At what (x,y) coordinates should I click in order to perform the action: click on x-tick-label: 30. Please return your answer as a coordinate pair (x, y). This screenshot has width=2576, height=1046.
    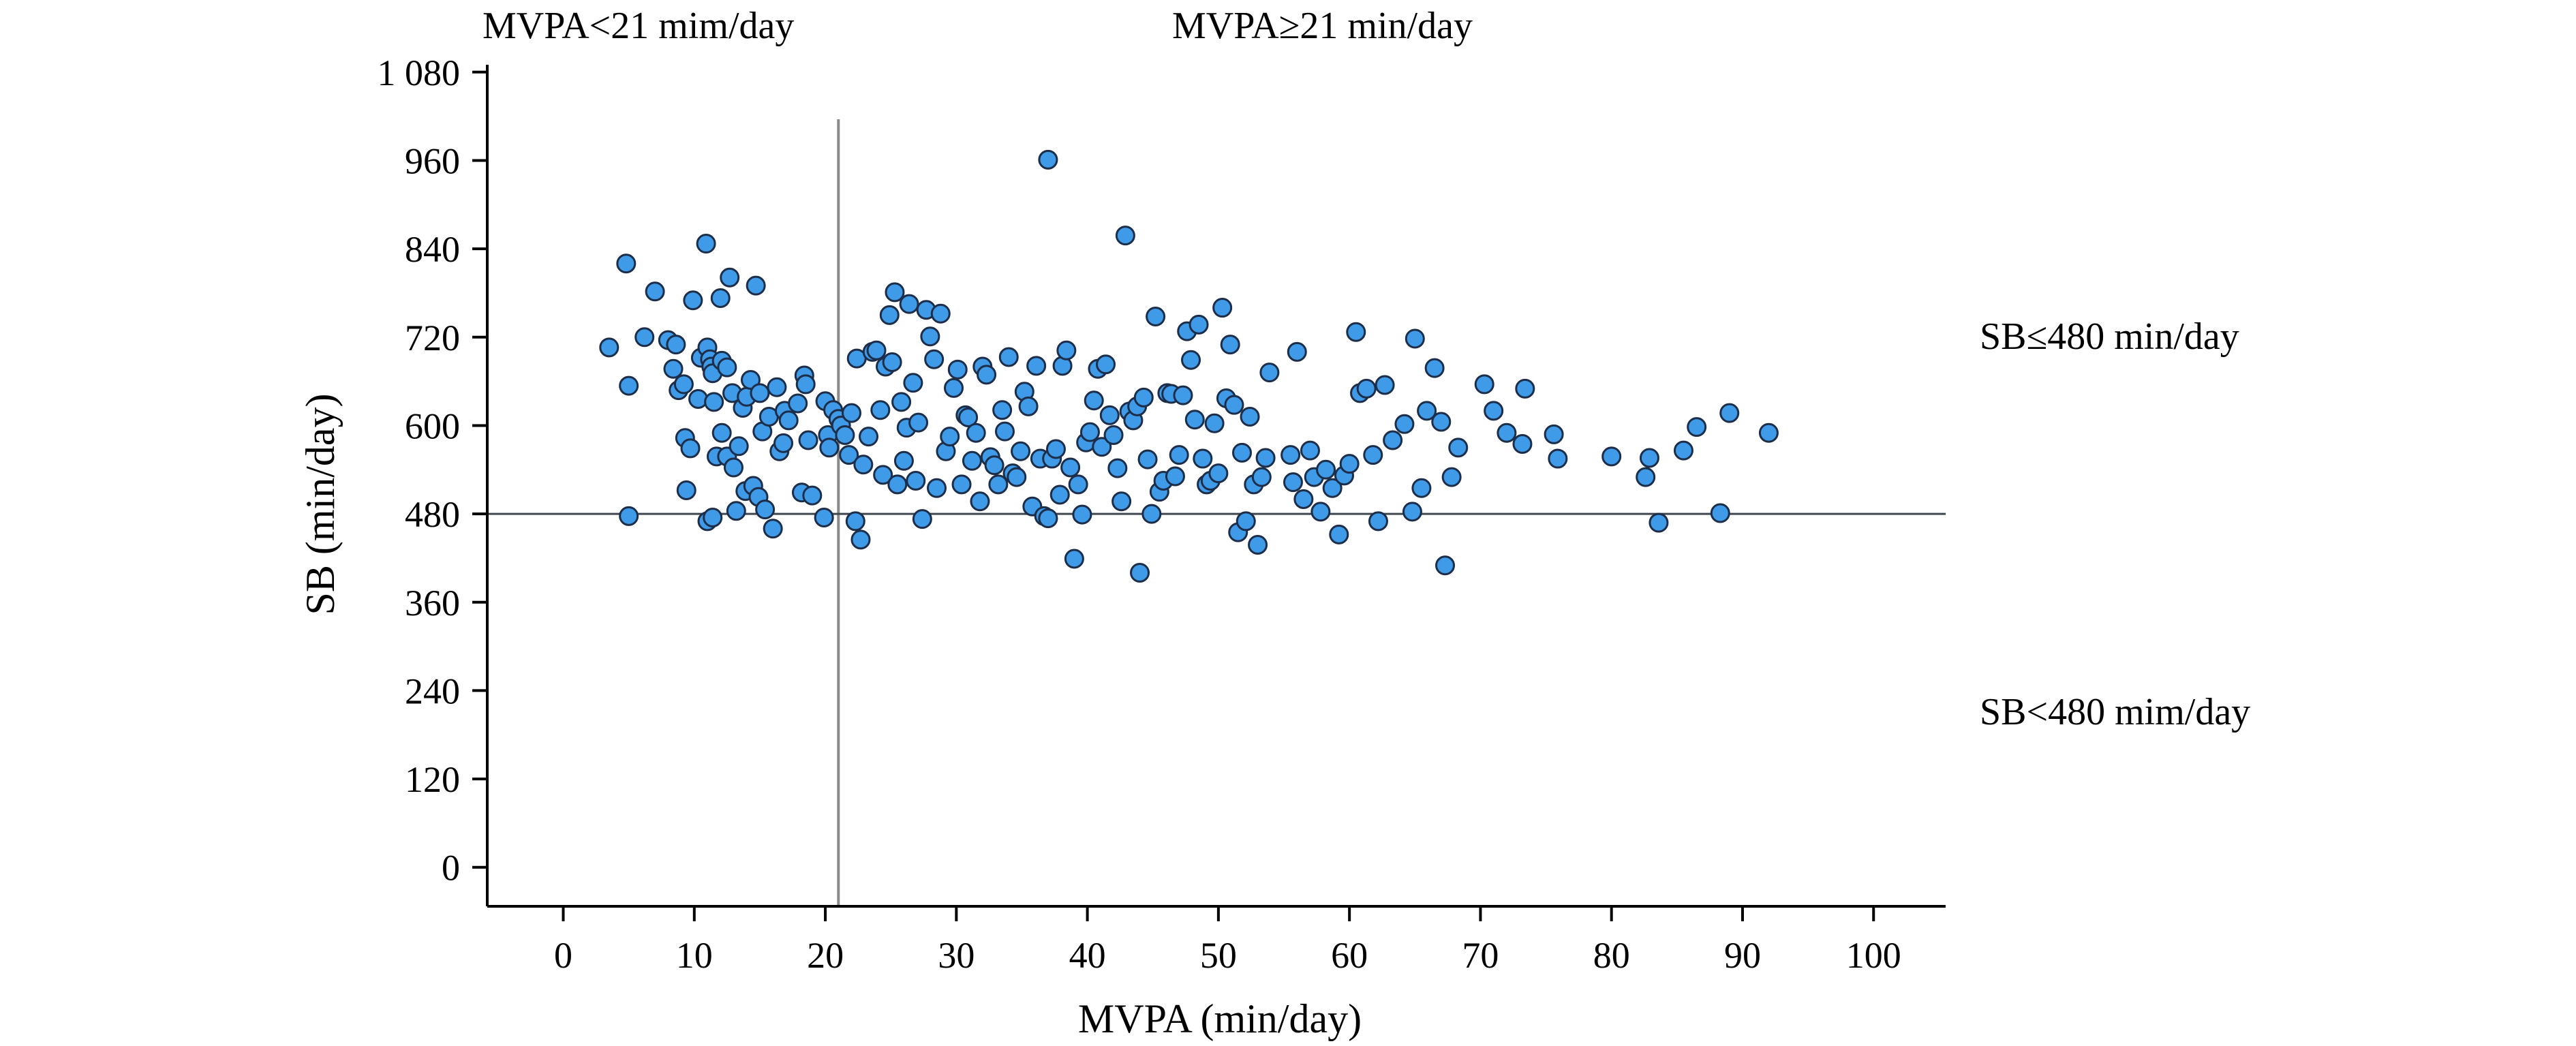
    Looking at the image, I should click on (956, 955).